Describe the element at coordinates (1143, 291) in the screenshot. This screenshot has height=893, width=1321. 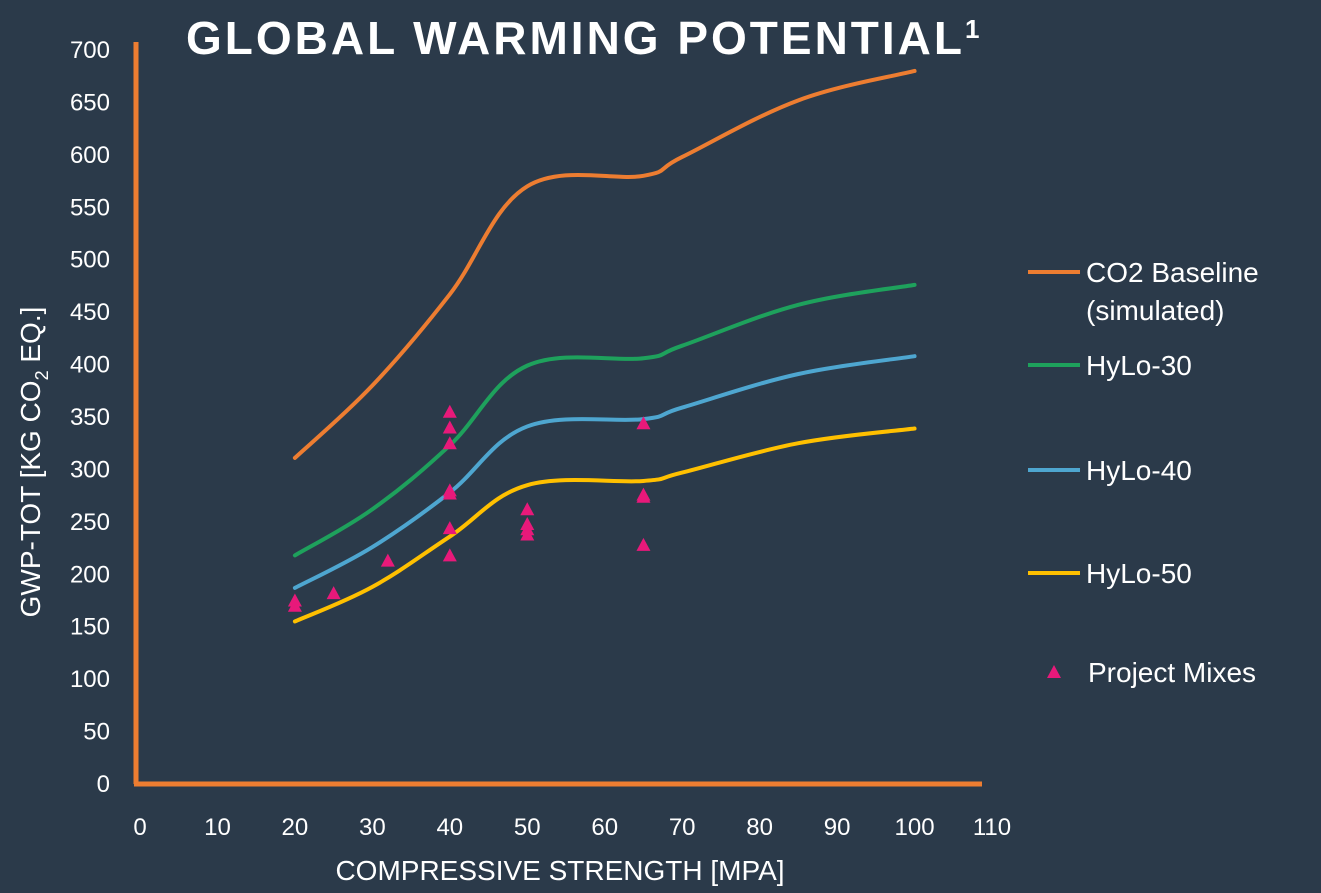
I see `legend-item: CO2 Baseline (simulated)` at that location.